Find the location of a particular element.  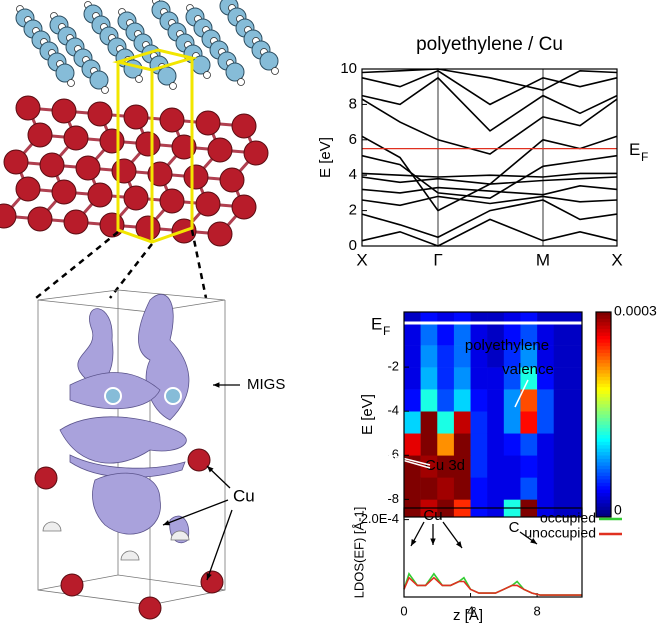

annotation: Cu is located at coordinates (432, 515).